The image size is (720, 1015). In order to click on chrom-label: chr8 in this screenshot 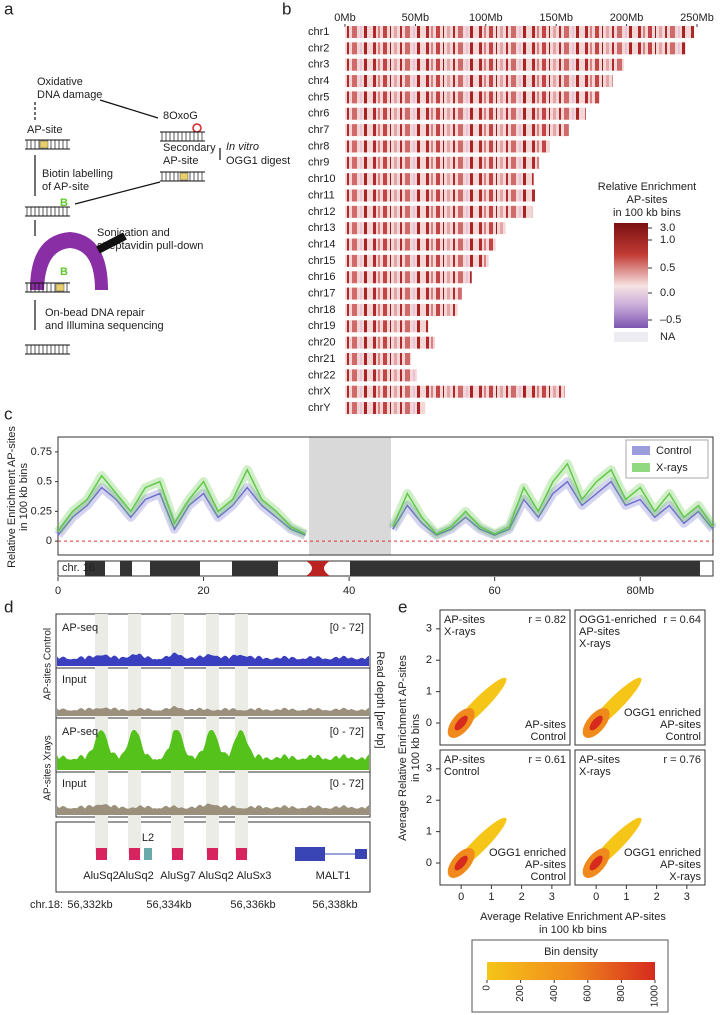, I will do `click(318, 146)`.